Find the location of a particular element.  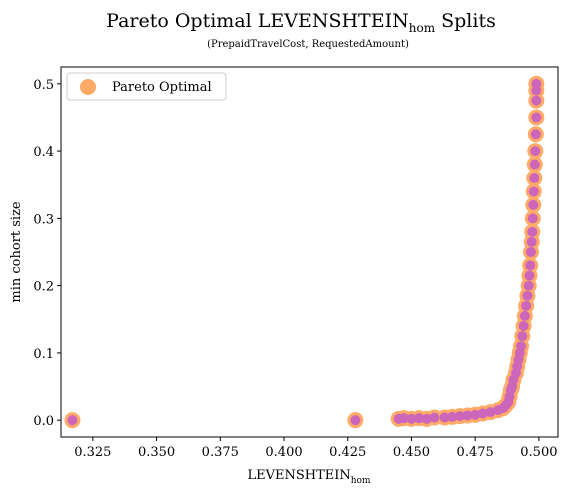

x-tick-label: 0.475 is located at coordinates (475, 452).